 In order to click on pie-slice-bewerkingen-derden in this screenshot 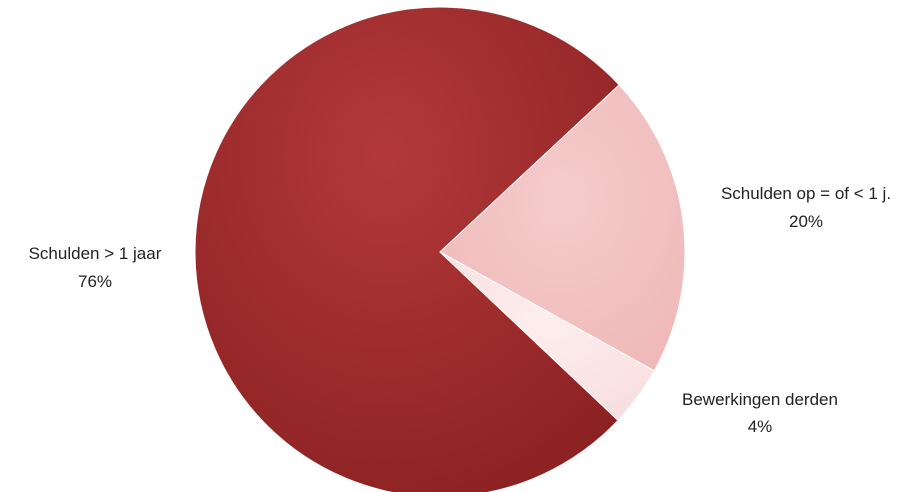, I will do `click(547, 336)`.